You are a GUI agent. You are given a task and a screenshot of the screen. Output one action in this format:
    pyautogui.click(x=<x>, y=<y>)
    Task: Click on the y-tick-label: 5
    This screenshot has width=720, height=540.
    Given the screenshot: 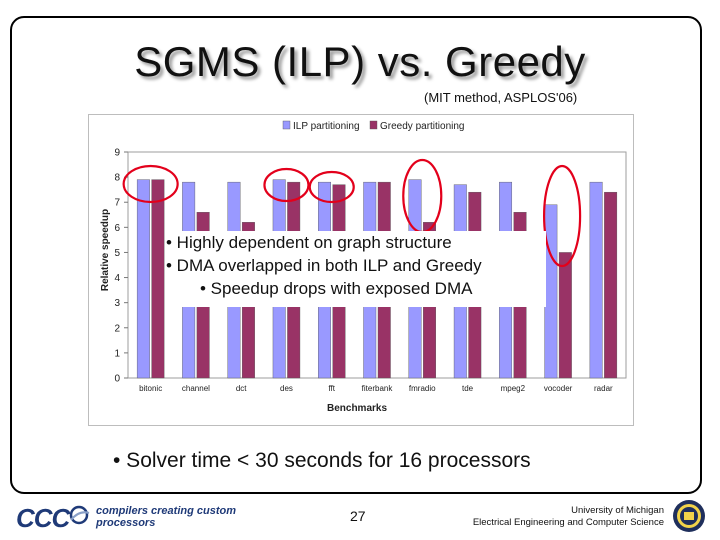 What is the action you would take?
    pyautogui.click(x=117, y=253)
    